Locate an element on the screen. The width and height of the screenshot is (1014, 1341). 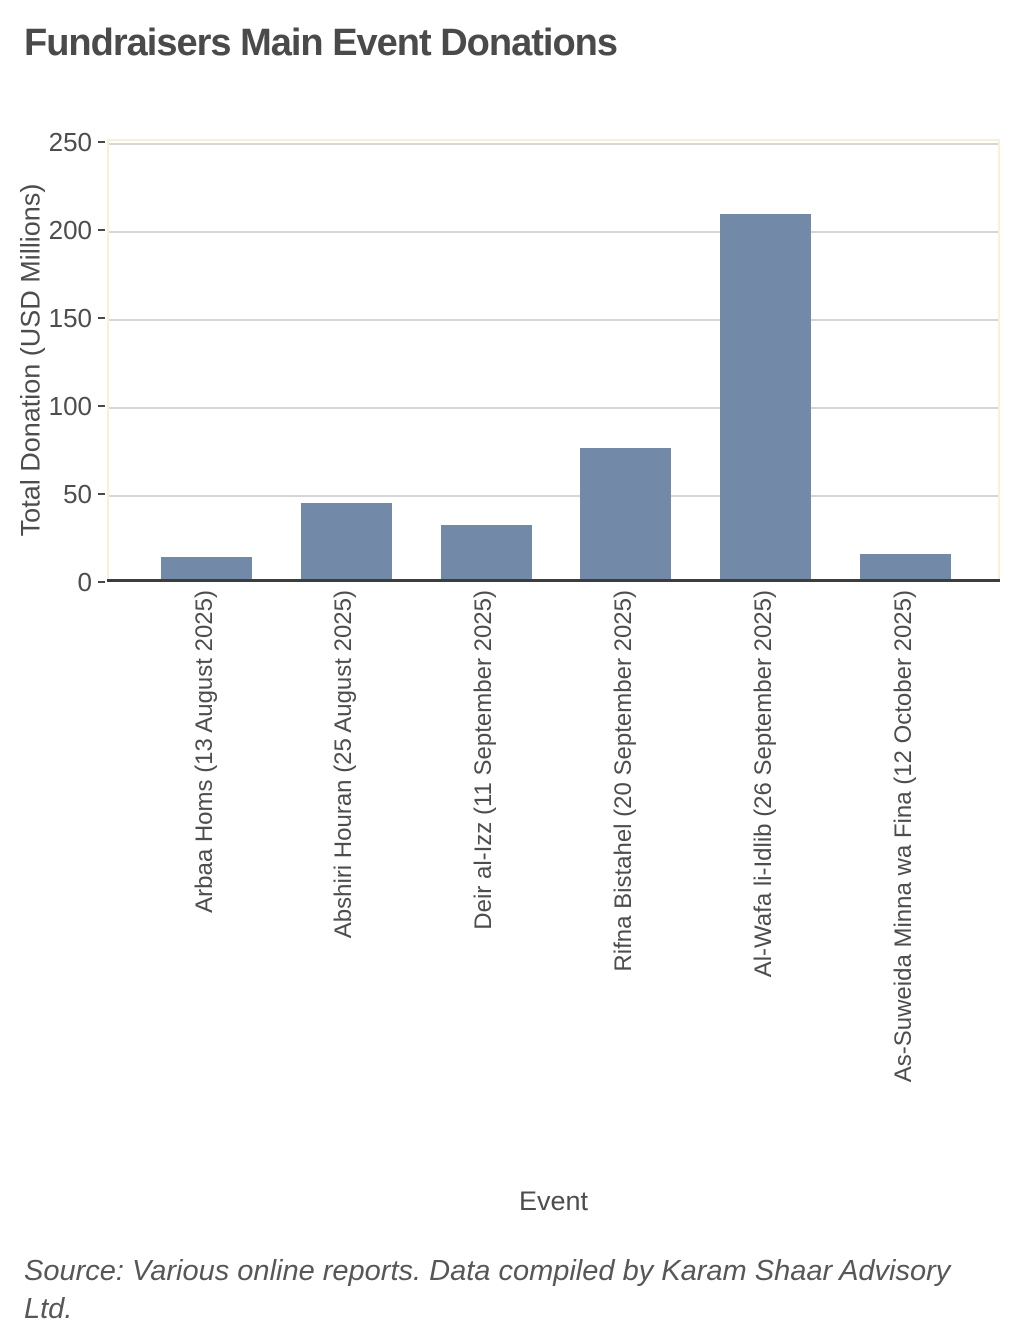
x-tick-label: Deir al-Izz (11 September 2025) is located at coordinates (484, 760).